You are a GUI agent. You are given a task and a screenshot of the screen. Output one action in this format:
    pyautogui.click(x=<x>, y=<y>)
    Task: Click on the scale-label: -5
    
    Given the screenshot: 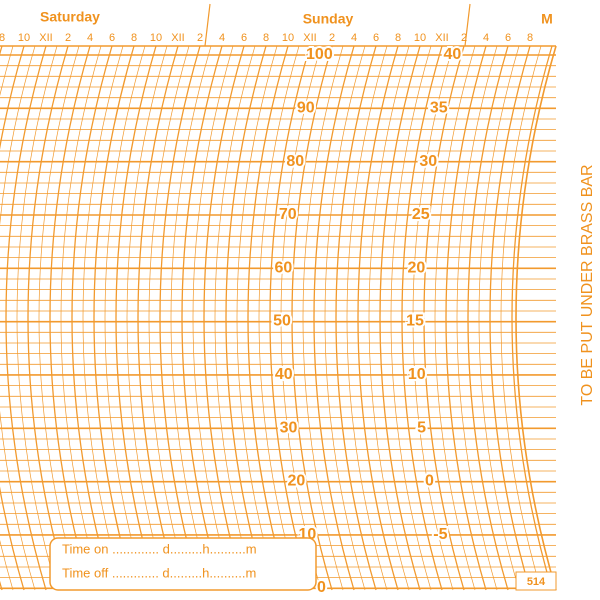 What is the action you would take?
    pyautogui.click(x=440, y=534)
    